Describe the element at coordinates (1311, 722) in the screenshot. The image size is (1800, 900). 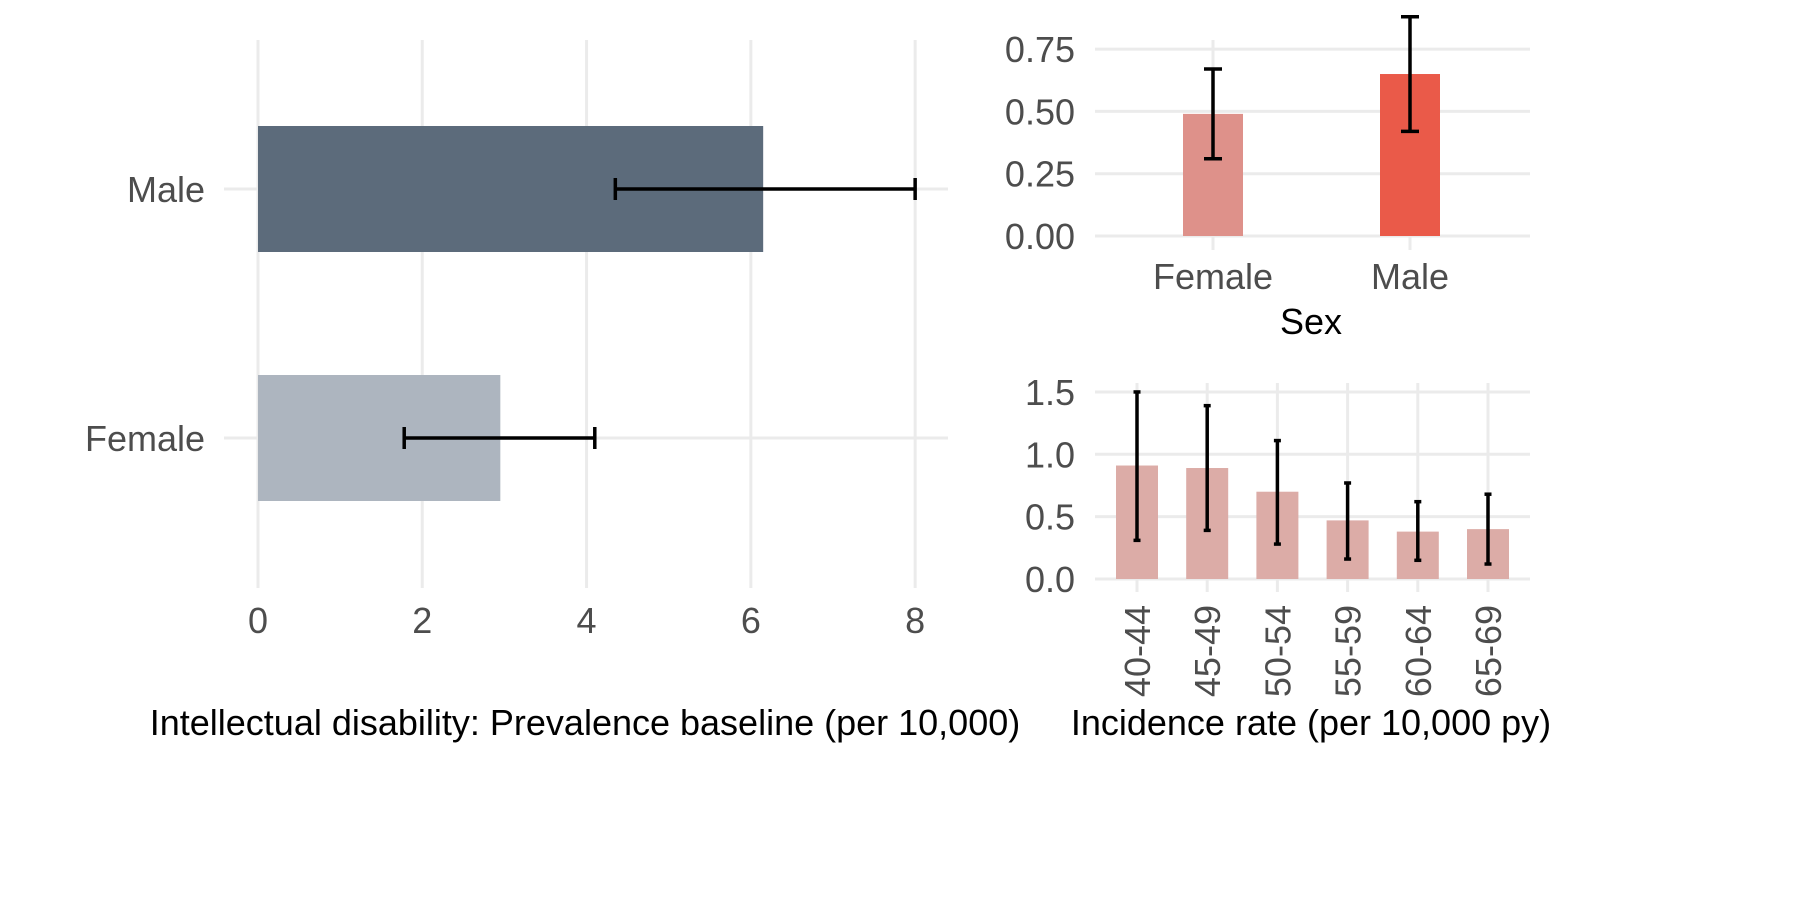
I see `x-axis-title: Incidence rate (per 10,000 py)` at that location.